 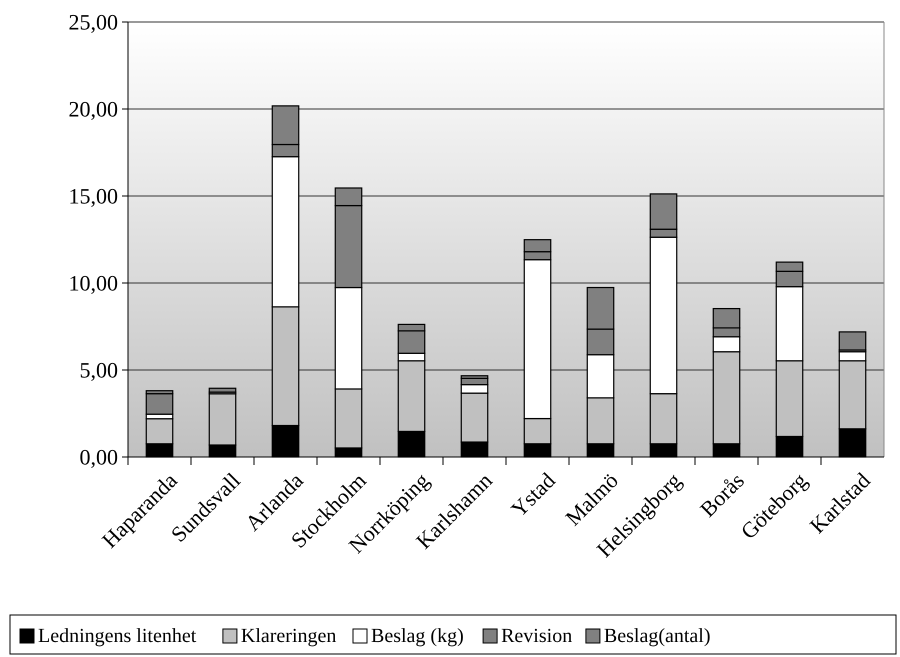 What do you see at coordinates (93, 22) in the screenshot?
I see `y-tick-label: 25,00` at bounding box center [93, 22].